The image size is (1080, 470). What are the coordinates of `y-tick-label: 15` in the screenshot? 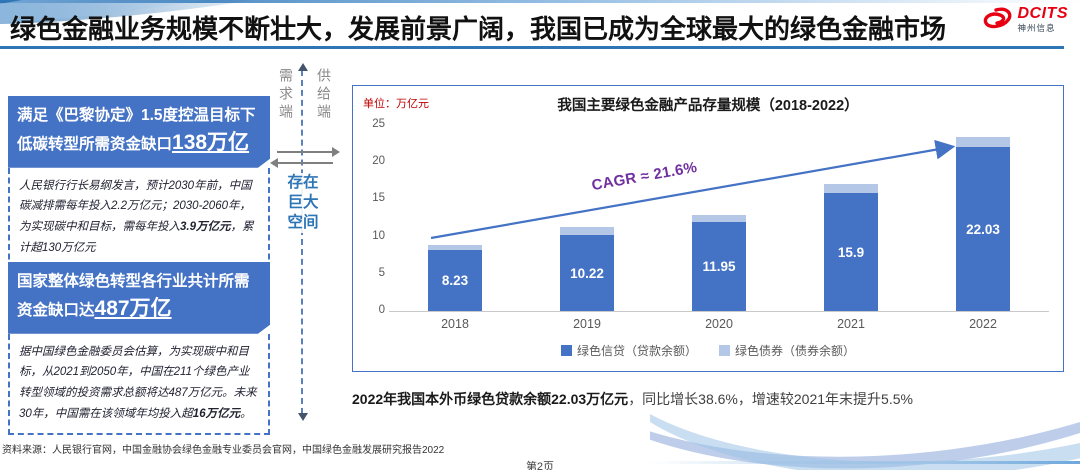 It's located at (378, 198).